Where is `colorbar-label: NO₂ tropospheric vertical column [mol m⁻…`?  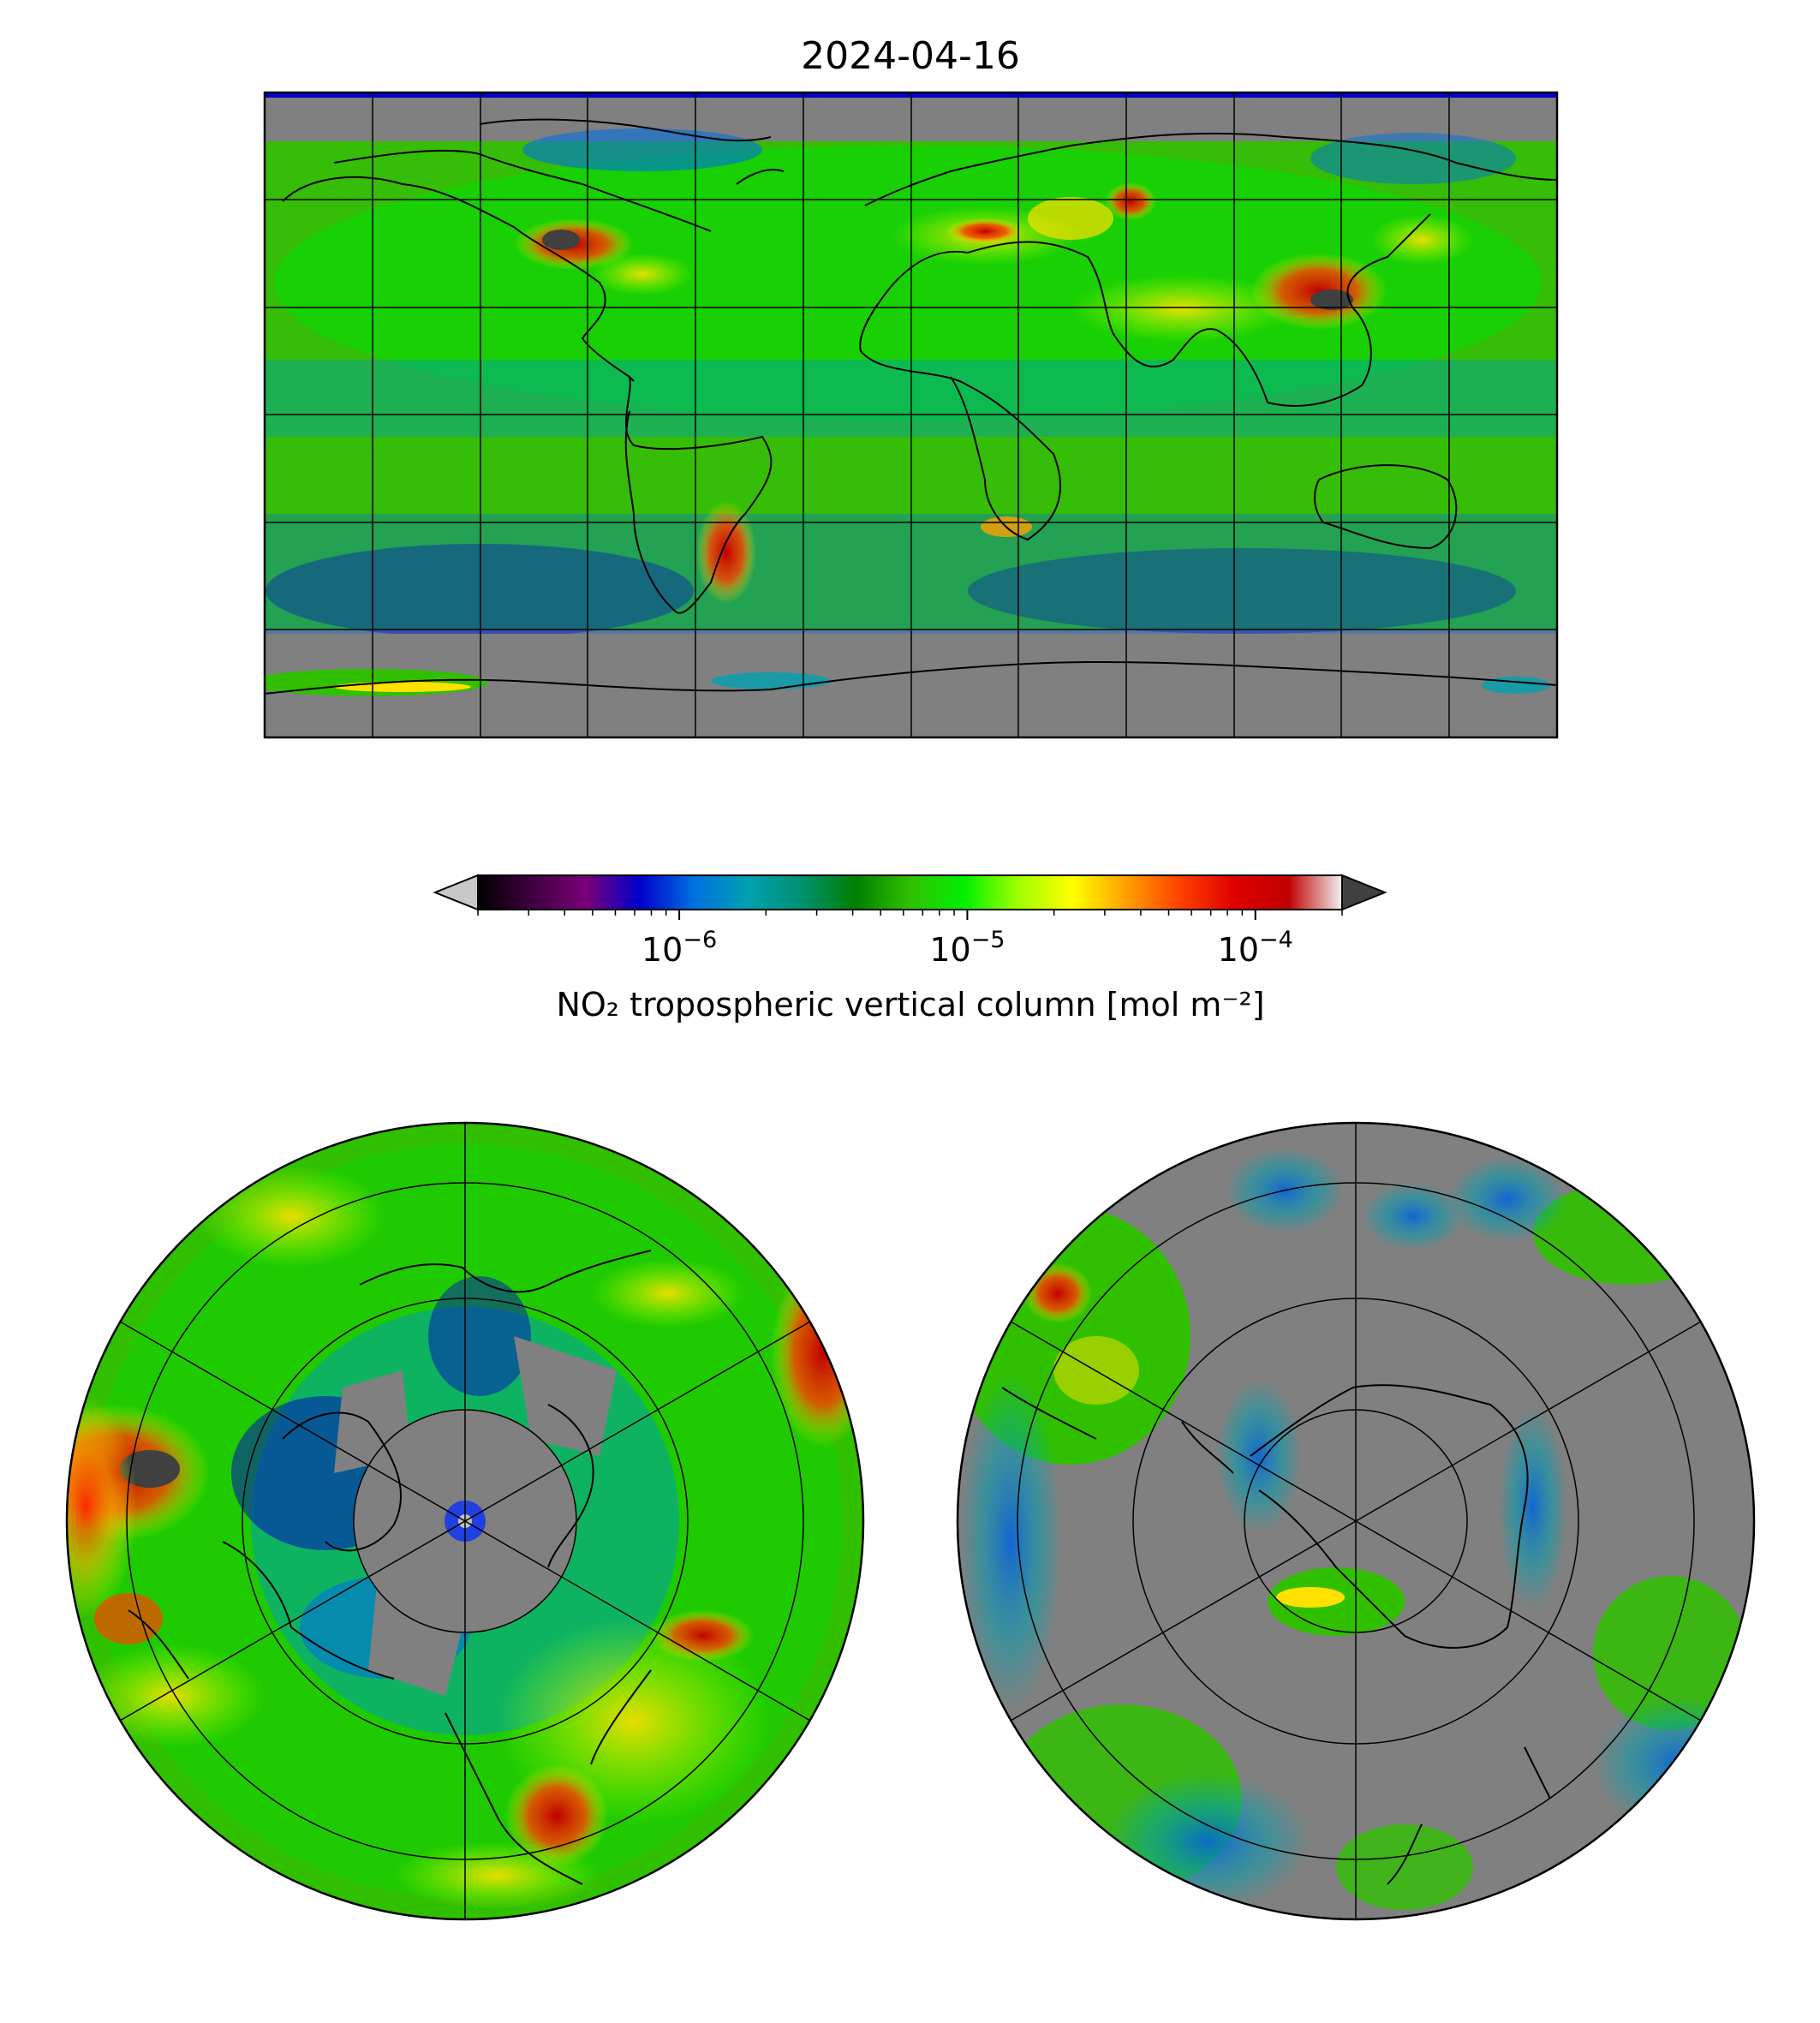 colorbar-label: NO₂ tropospheric vertical column [mol m⁻… is located at coordinates (910, 1004).